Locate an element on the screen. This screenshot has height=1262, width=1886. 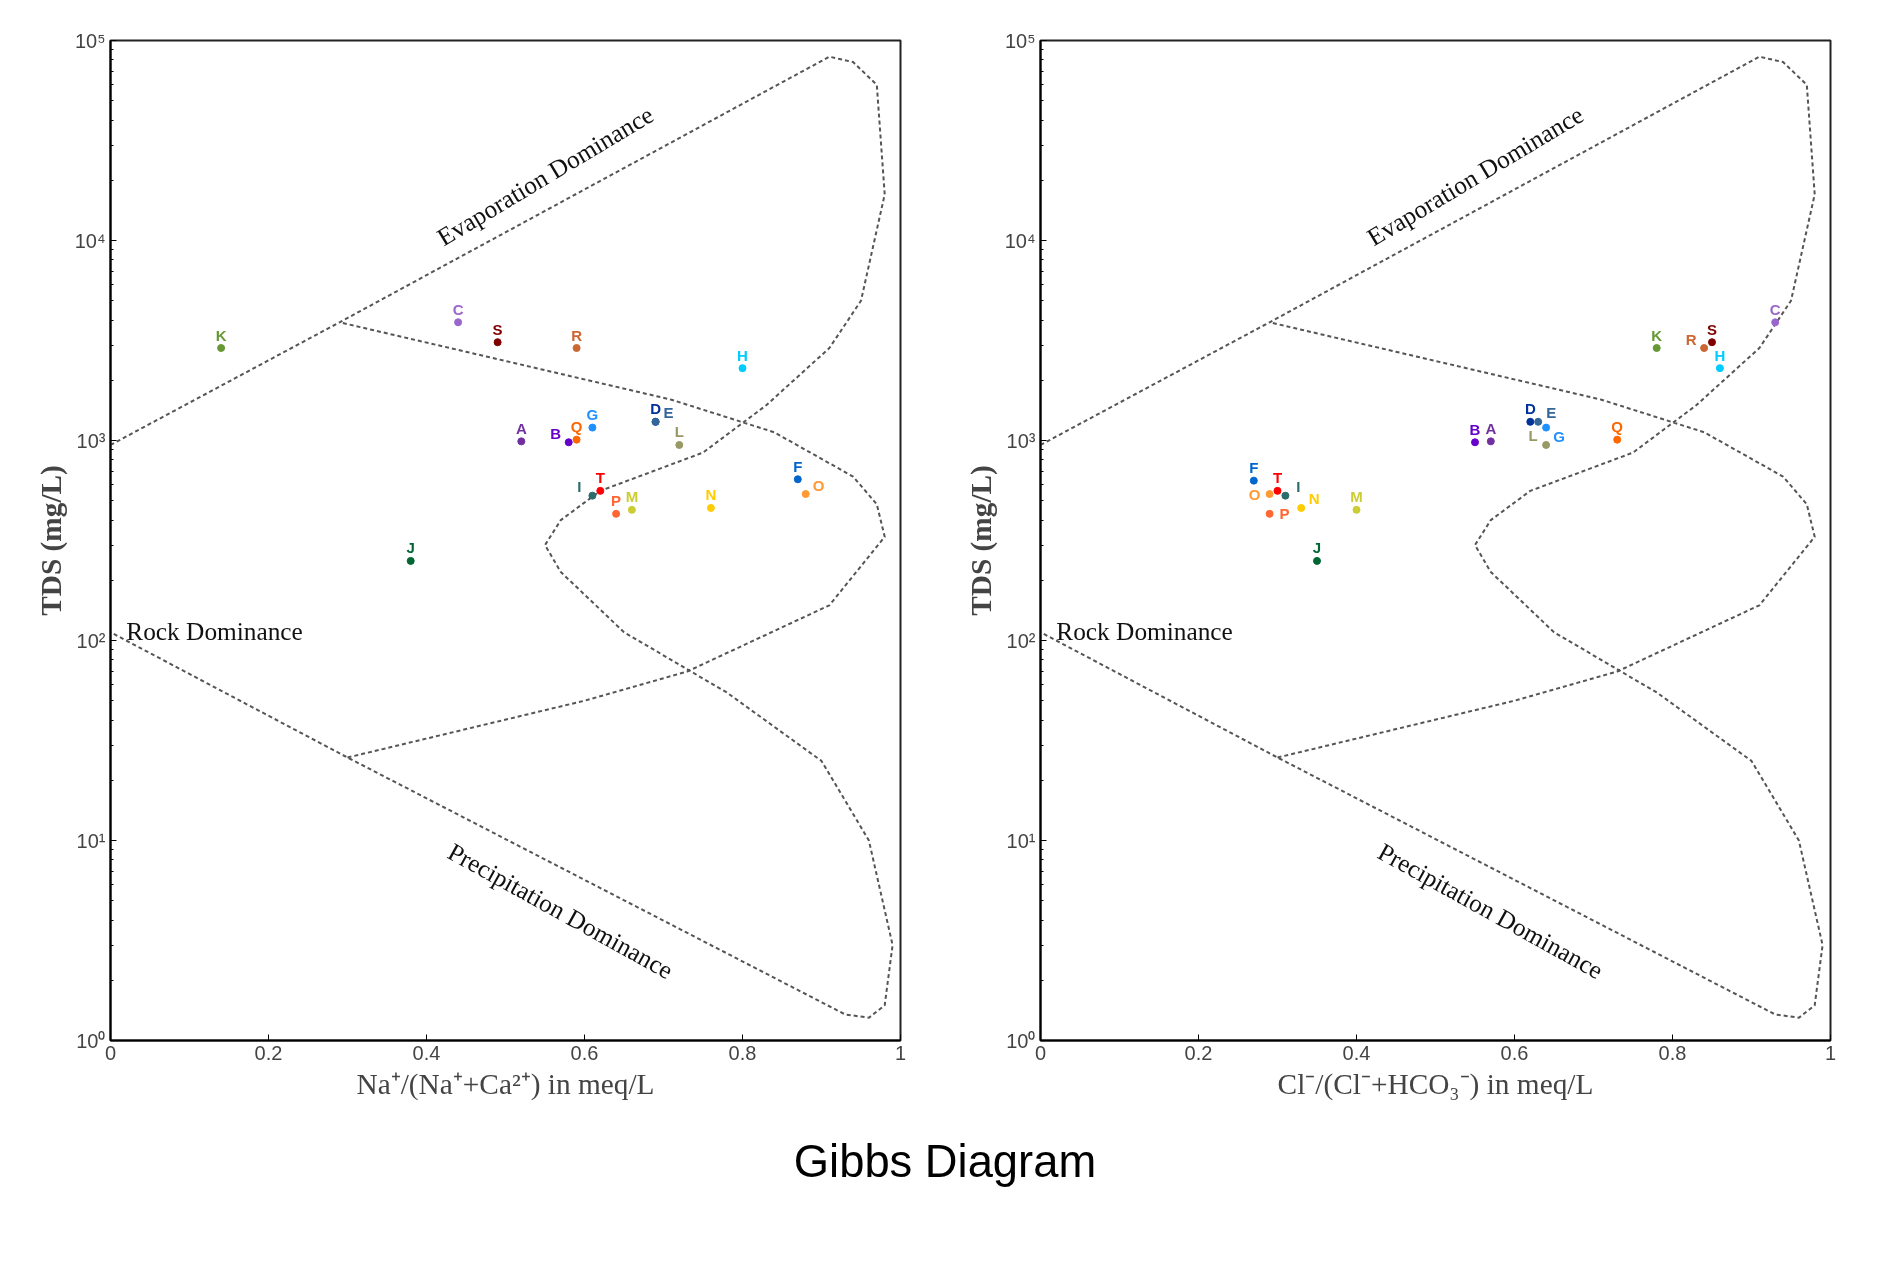
x-tick-label: 0.4 is located at coordinates (1356, 1052).